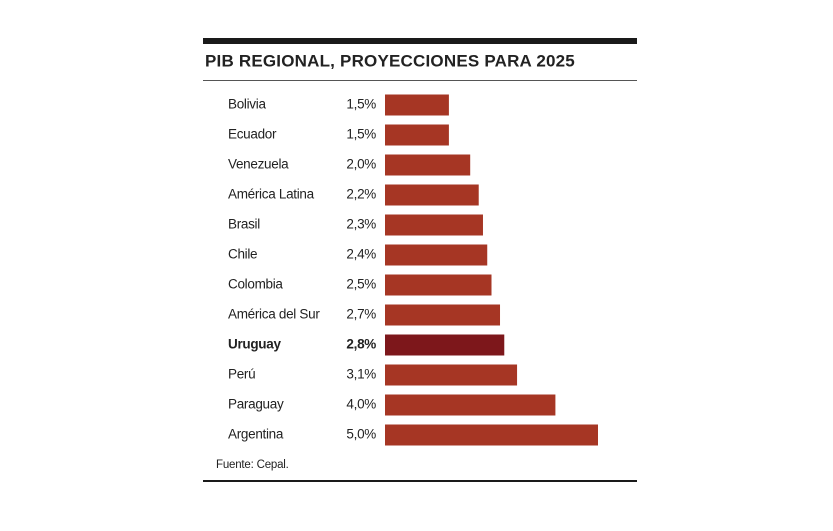  What do you see at coordinates (271, 194) in the screenshot?
I see `category-label: América Latina` at bounding box center [271, 194].